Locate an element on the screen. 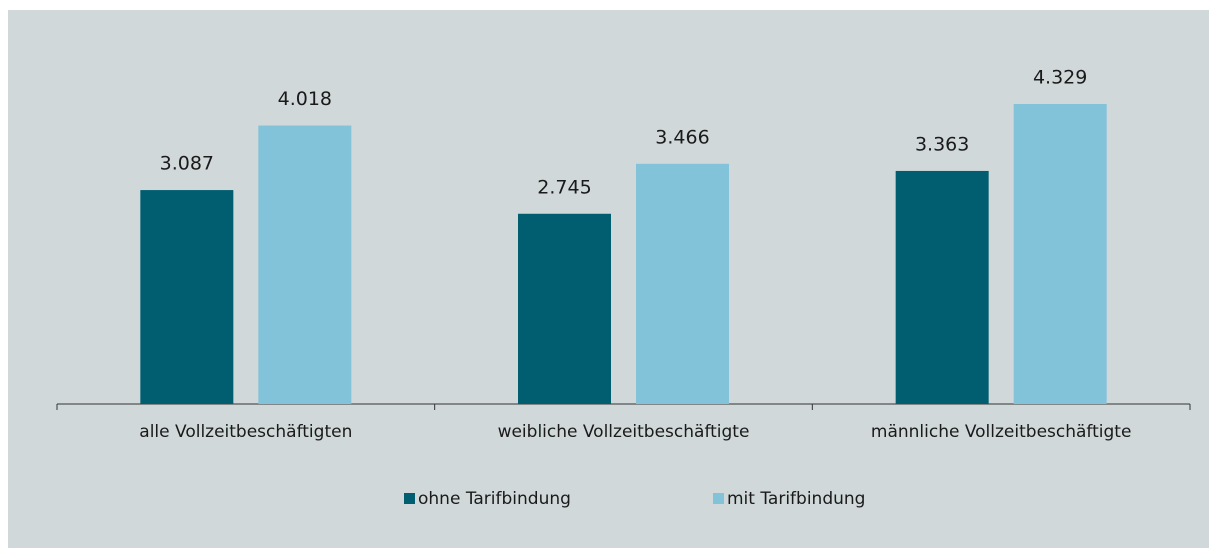  legend-label: mit Tarifbindung is located at coordinates (796, 499).